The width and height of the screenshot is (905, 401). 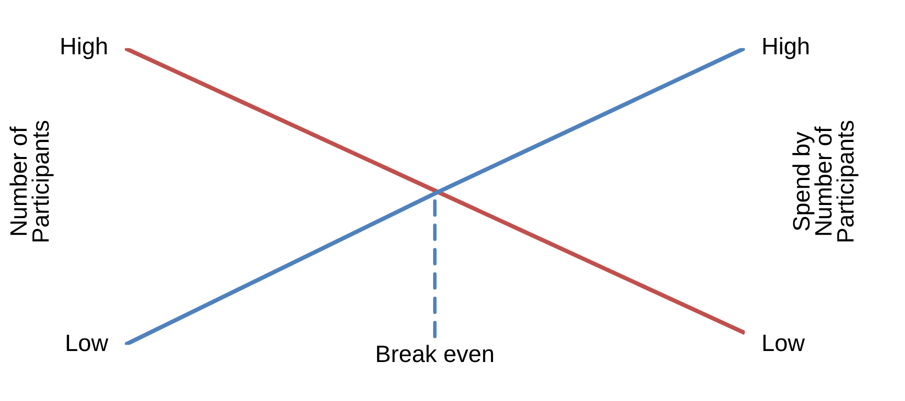 What do you see at coordinates (825, 181) in the screenshot?
I see `y2-axis-title: Spend by Number of Participants` at bounding box center [825, 181].